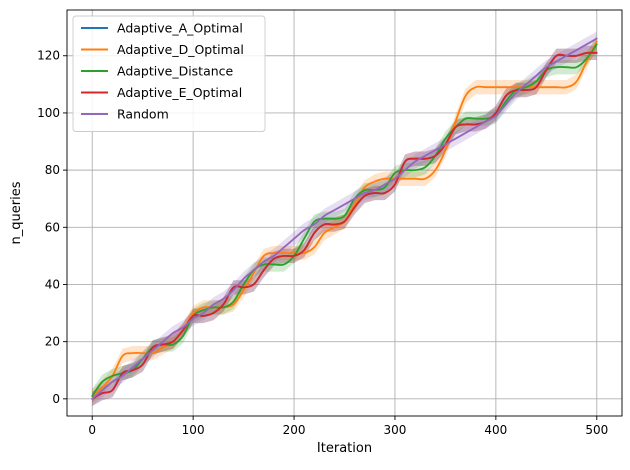 This screenshot has width=630, height=470. Describe the element at coordinates (52, 170) in the screenshot. I see `y-tick-label: 80` at that location.